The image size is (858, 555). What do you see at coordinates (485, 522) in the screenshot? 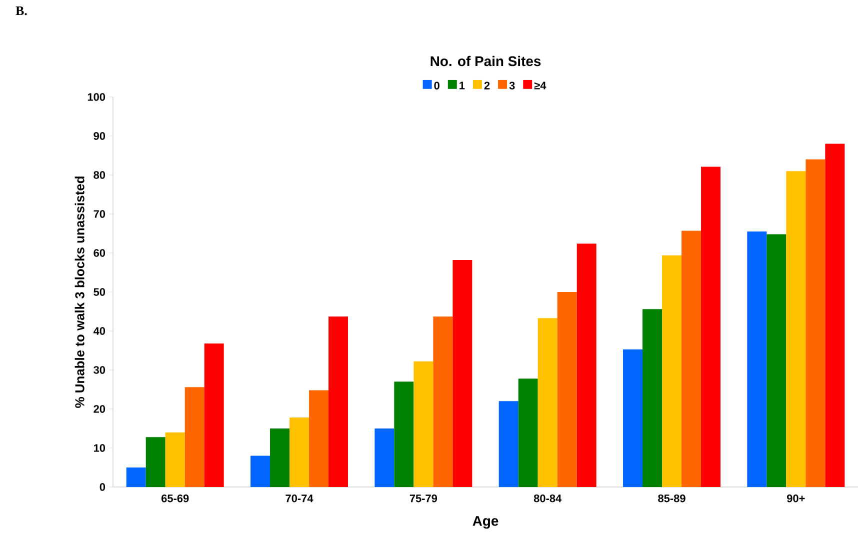
I see `x-axis-title: Age` at bounding box center [485, 522].